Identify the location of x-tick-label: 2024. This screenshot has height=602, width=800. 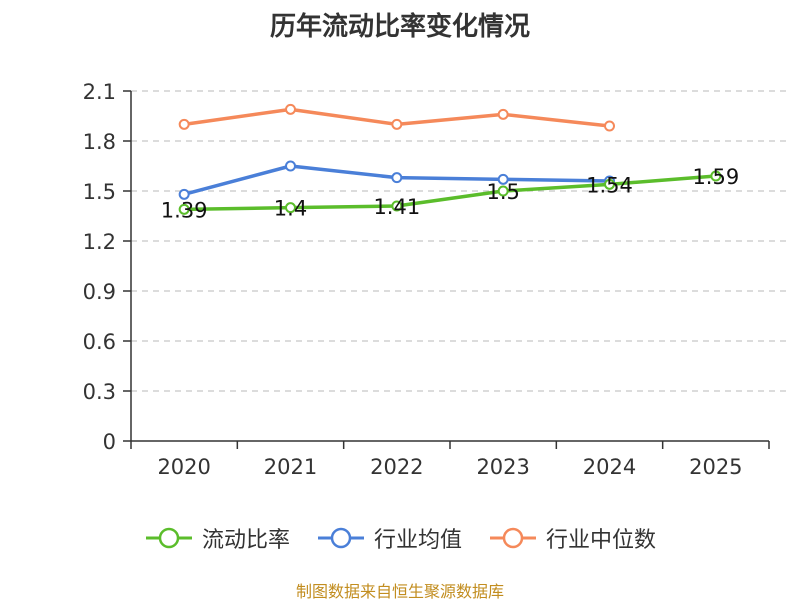
(609, 467).